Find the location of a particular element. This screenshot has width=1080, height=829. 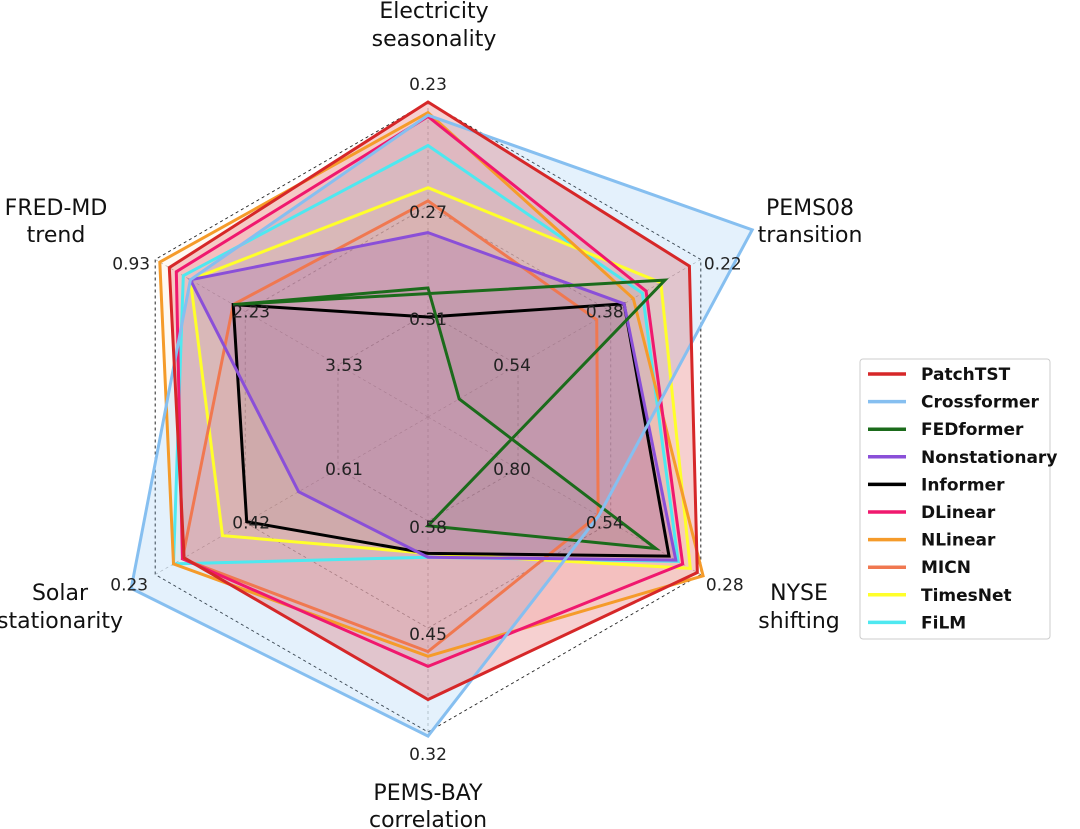

tick-label: 0.38 is located at coordinates (605, 313).